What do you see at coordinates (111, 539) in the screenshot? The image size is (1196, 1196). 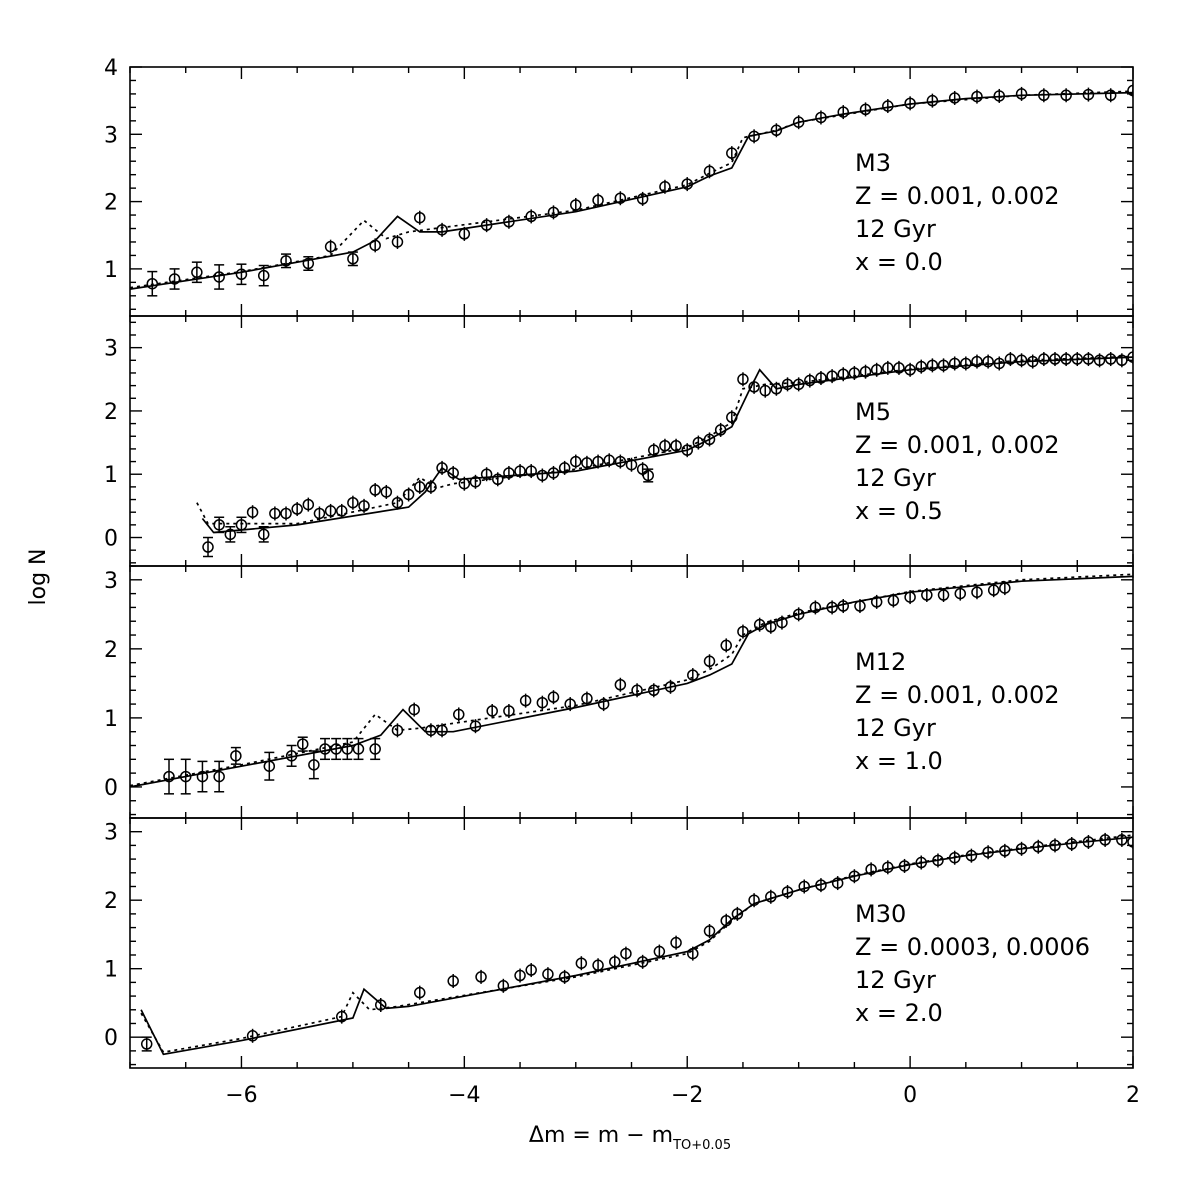 I see `y-tick-label: 0` at bounding box center [111, 539].